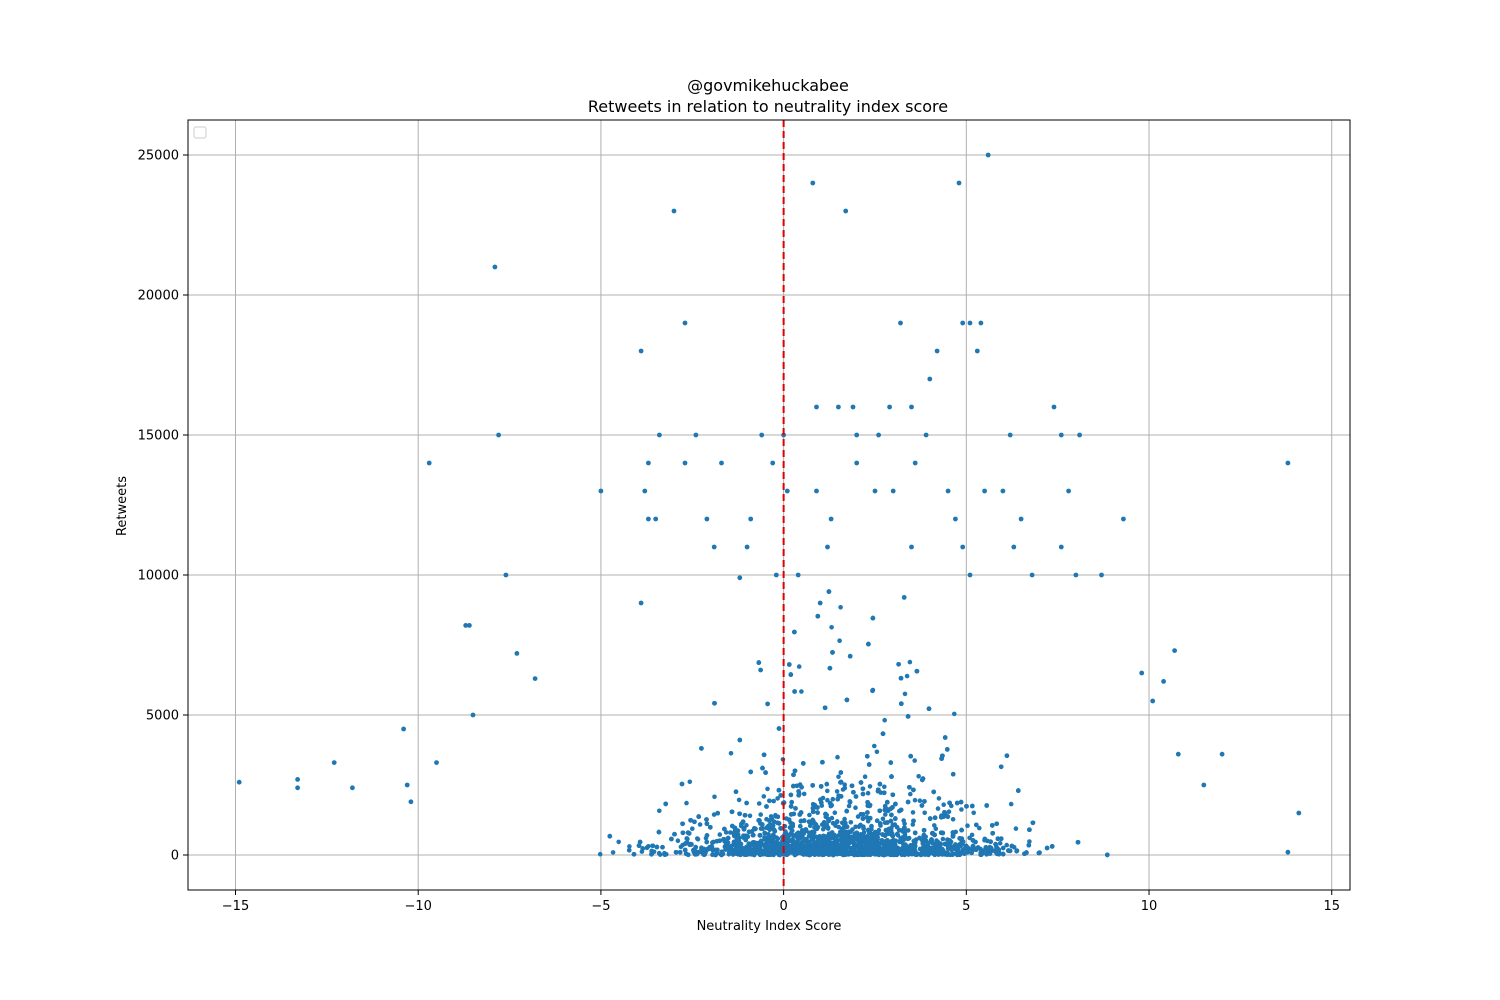 Image resolution: width=1500 pixels, height=1000 pixels. Describe the element at coordinates (783, 906) in the screenshot. I see `x-tick-label: 0` at that location.